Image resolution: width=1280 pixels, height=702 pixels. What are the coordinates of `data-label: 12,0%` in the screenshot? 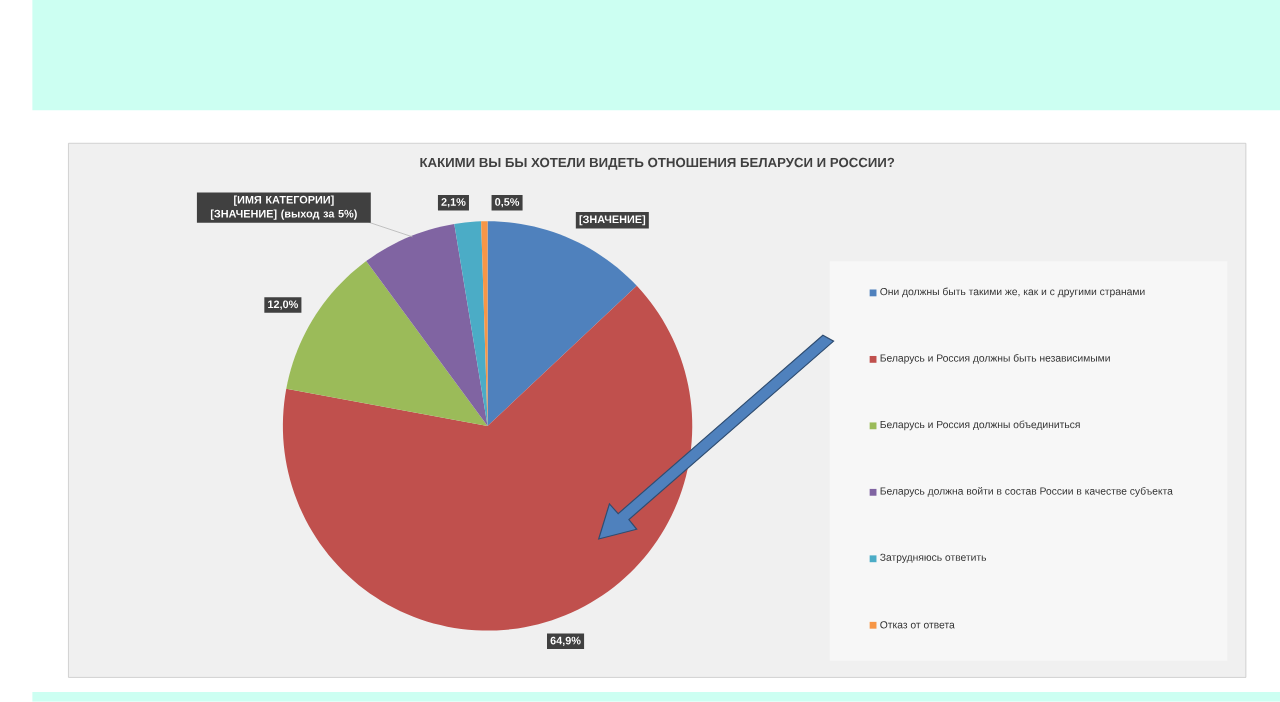 It's located at (283, 305).